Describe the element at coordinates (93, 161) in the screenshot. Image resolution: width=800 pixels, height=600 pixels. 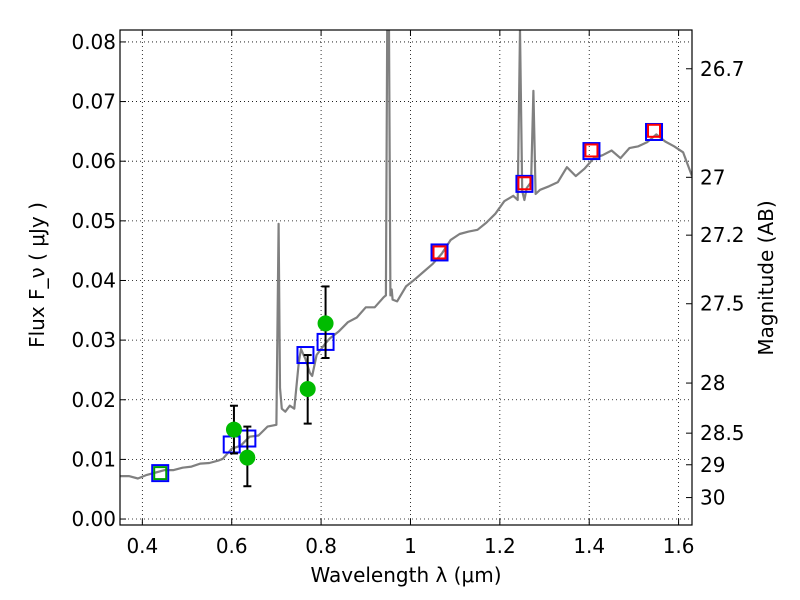
I see `y-tick-label: 0.06` at that location.